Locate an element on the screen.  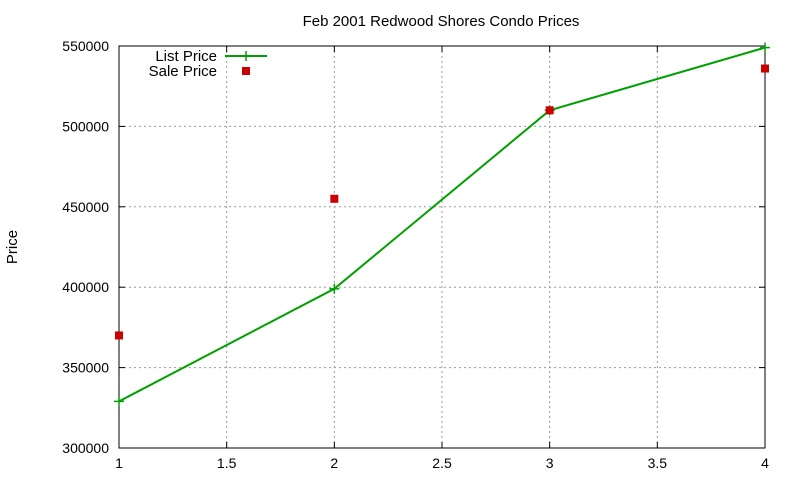
x-tick-label: 1.5 is located at coordinates (227, 463).